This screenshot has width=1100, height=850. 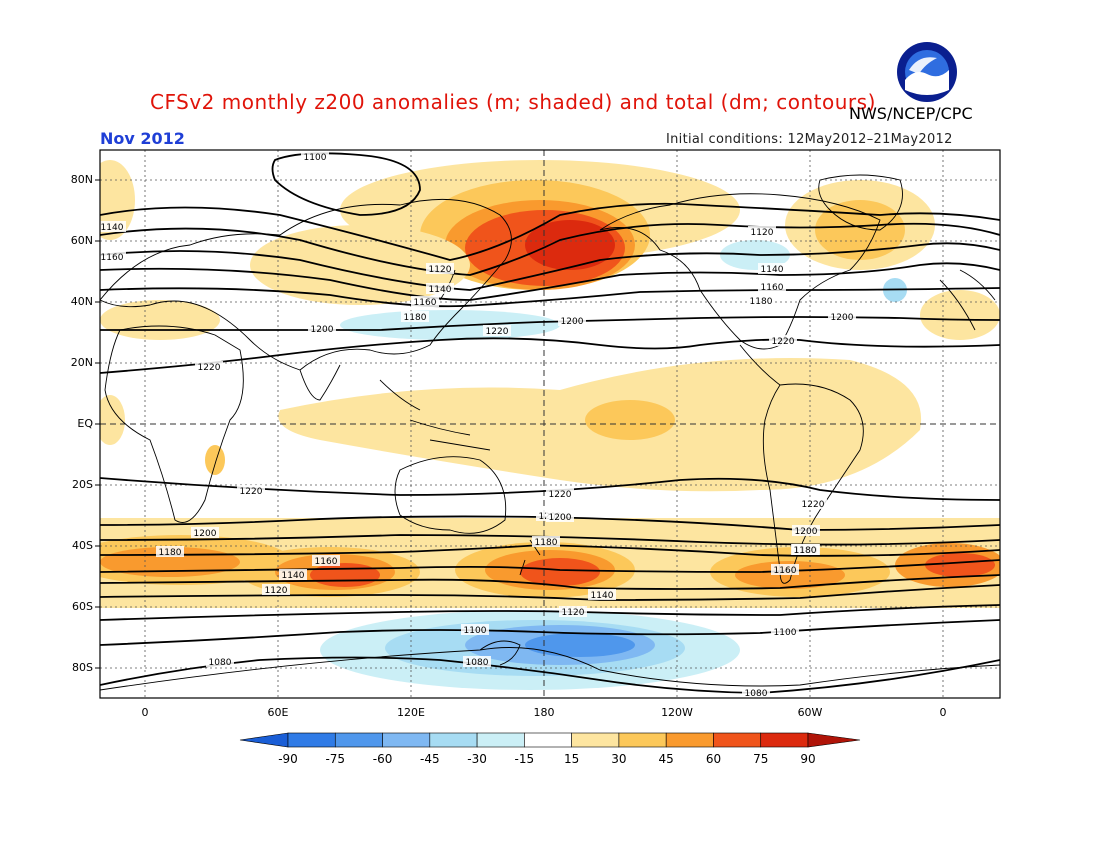 I want to click on latitude-label: 40S, so click(x=82, y=545).